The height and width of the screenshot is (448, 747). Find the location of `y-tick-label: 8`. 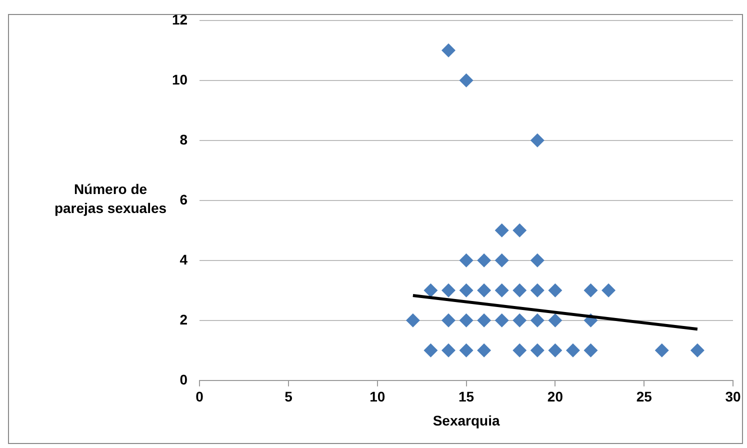

y-tick-label: 8 is located at coordinates (184, 139).